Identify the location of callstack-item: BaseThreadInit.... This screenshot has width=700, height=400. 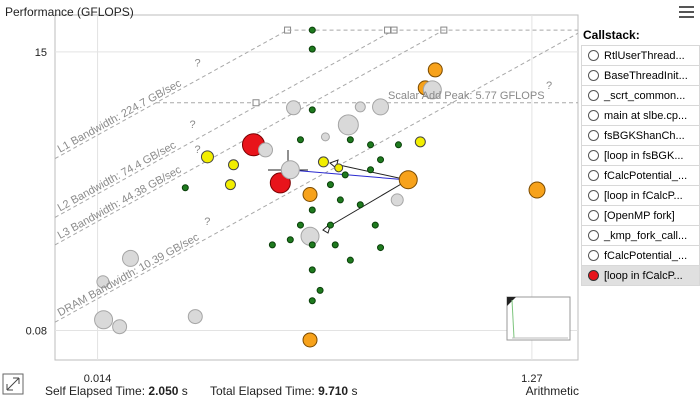
(640, 76).